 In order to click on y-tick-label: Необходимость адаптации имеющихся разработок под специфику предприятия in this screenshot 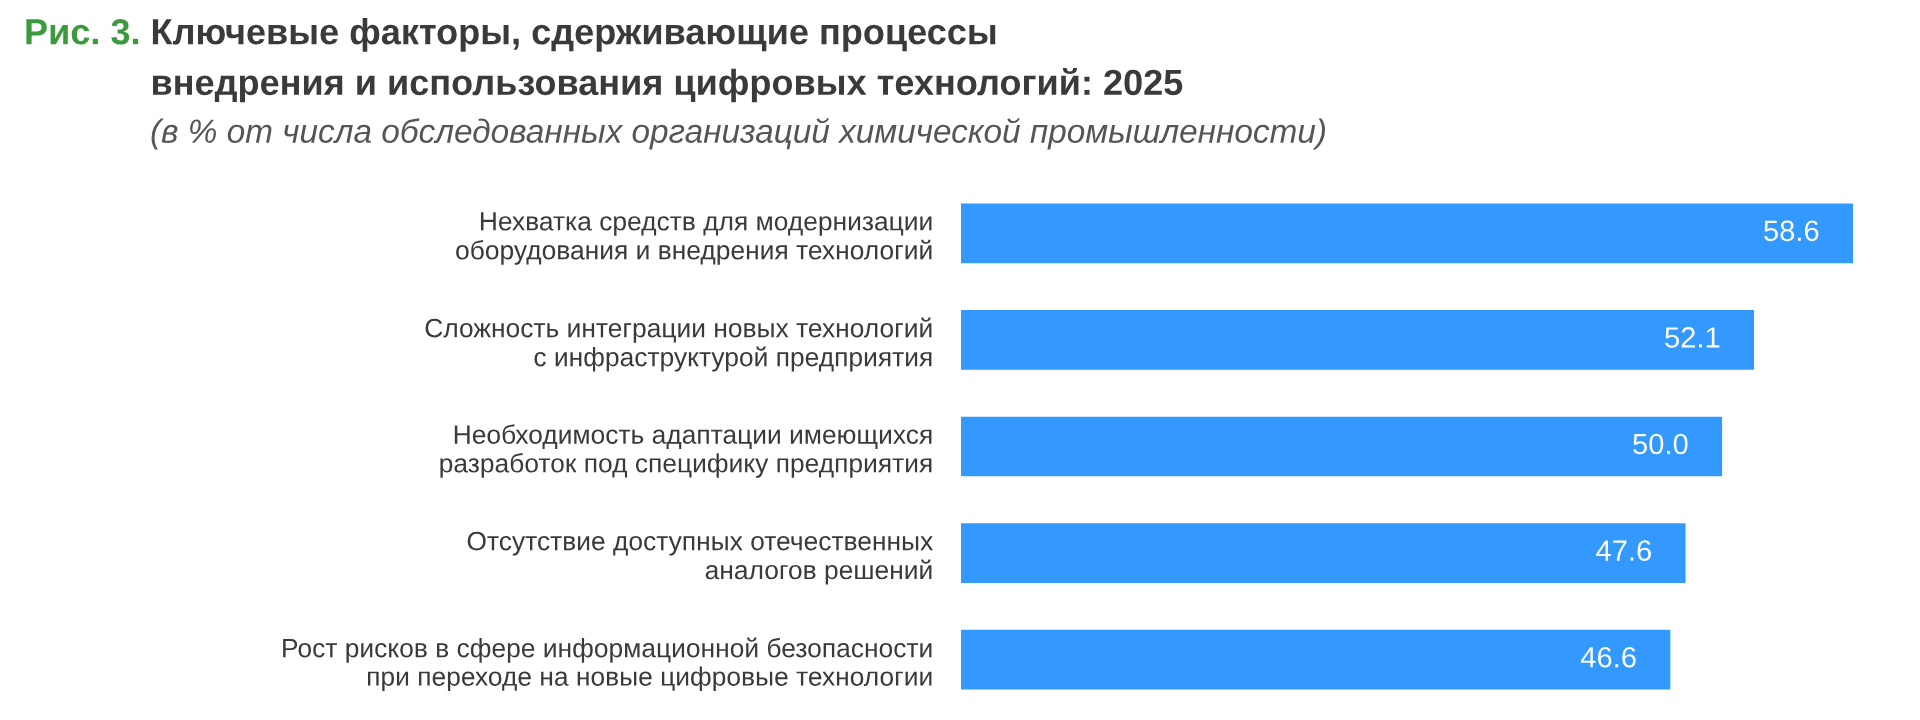, I will do `click(686, 451)`.